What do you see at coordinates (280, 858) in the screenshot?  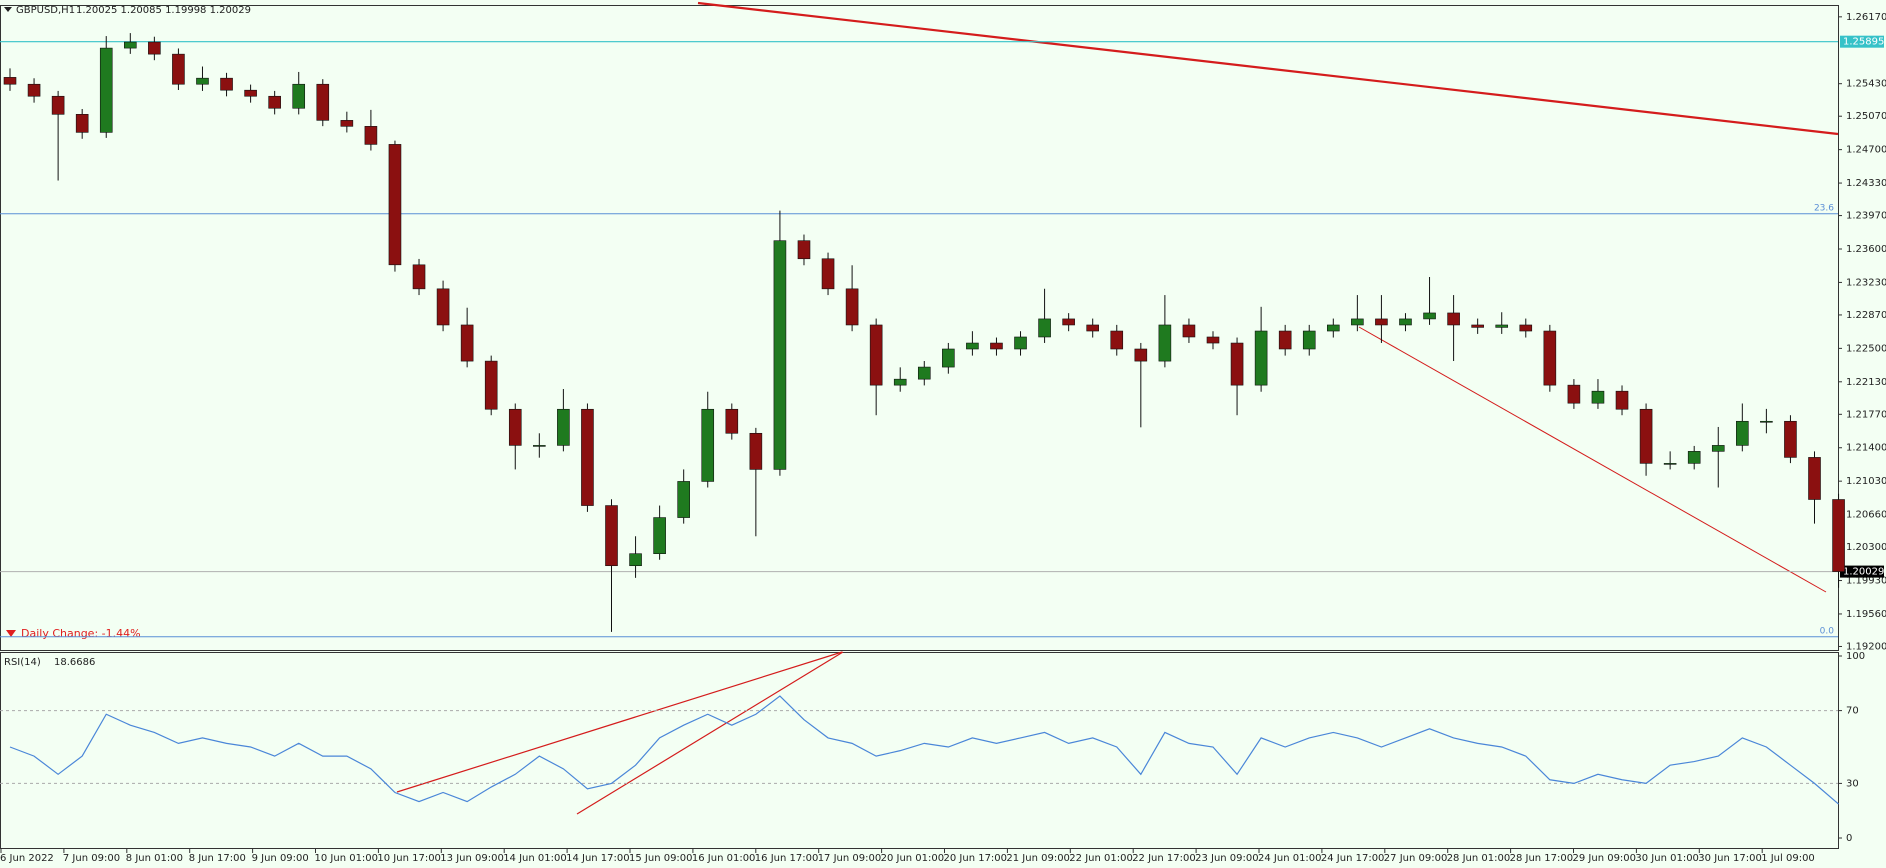 I see `x-tick-label: 9 Jun 09:00` at bounding box center [280, 858].